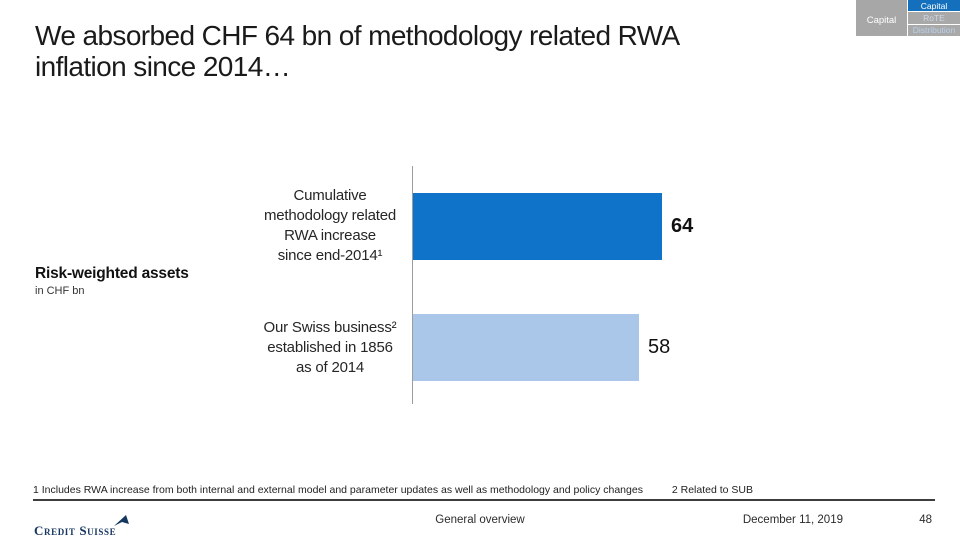  I want to click on footer-date: December 11, 2019, so click(792, 520).